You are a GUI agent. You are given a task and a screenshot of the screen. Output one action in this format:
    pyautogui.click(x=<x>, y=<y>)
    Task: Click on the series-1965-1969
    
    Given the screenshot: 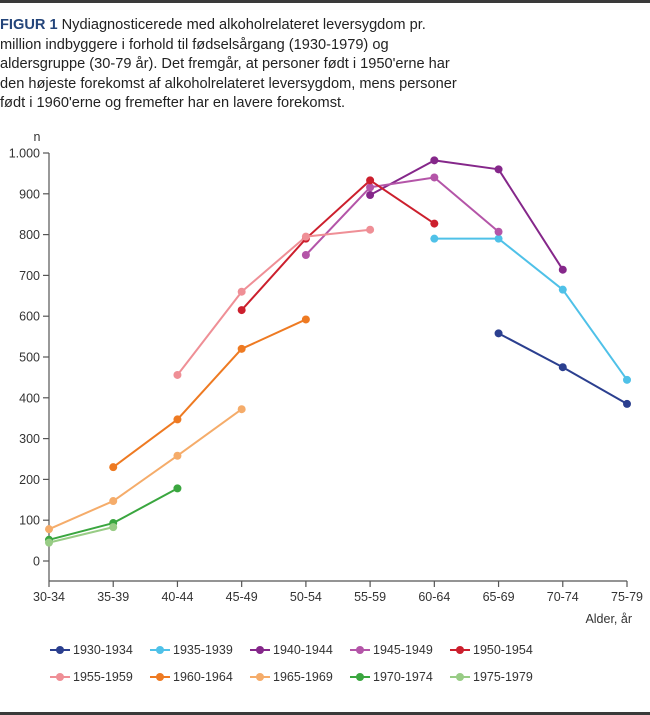 What is the action you would take?
    pyautogui.click(x=145, y=469)
    